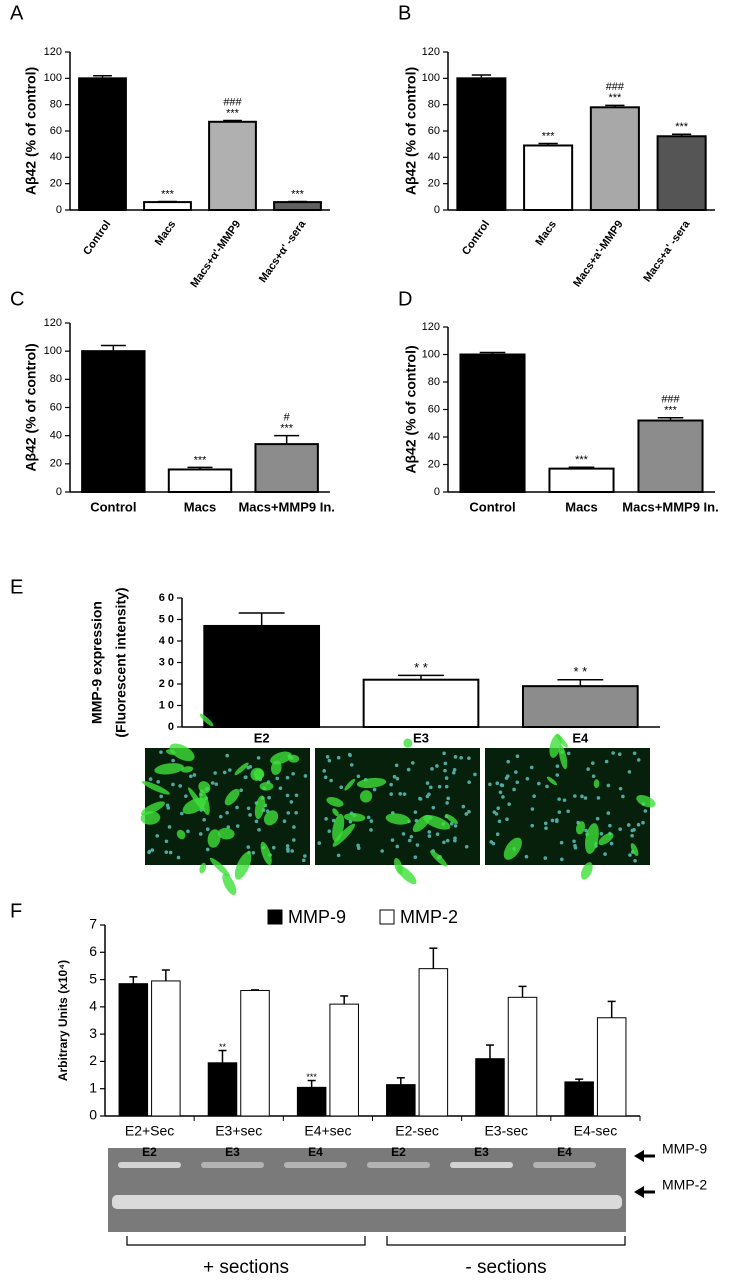 The height and width of the screenshot is (1280, 742). I want to click on panel-label: B, so click(404, 13).